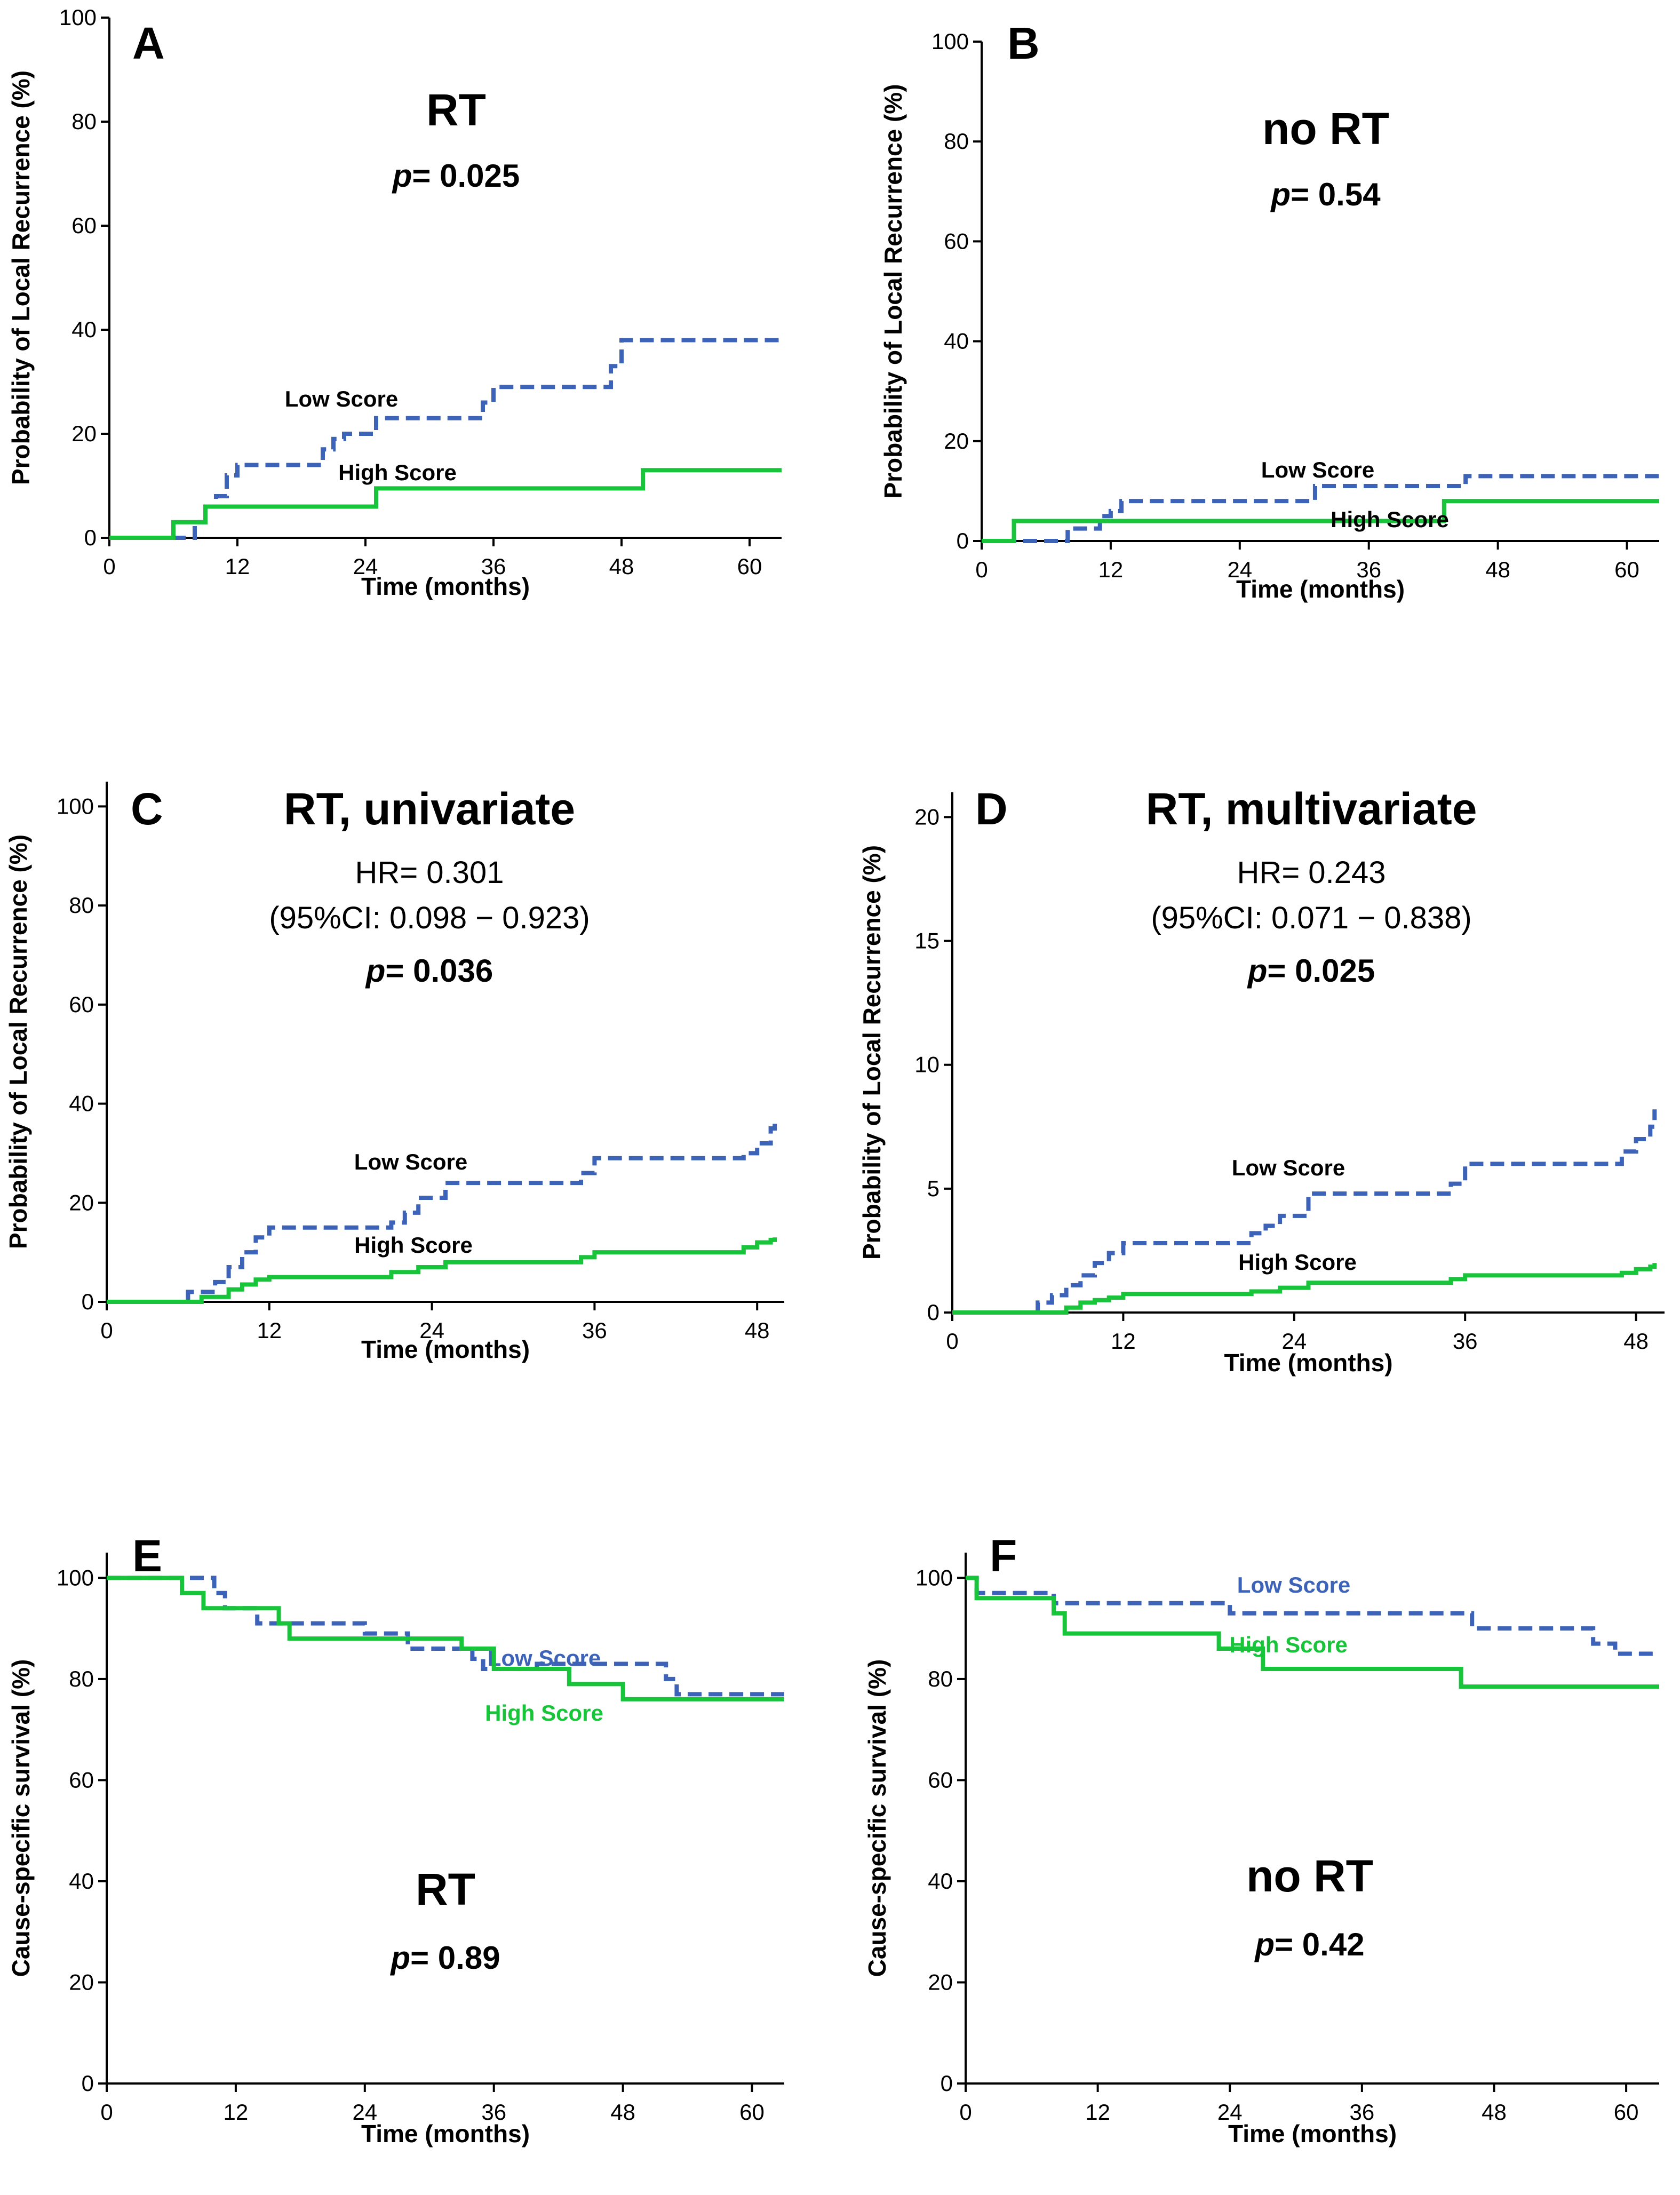  I want to click on p-value-number: = 0.025, so click(1321, 971).